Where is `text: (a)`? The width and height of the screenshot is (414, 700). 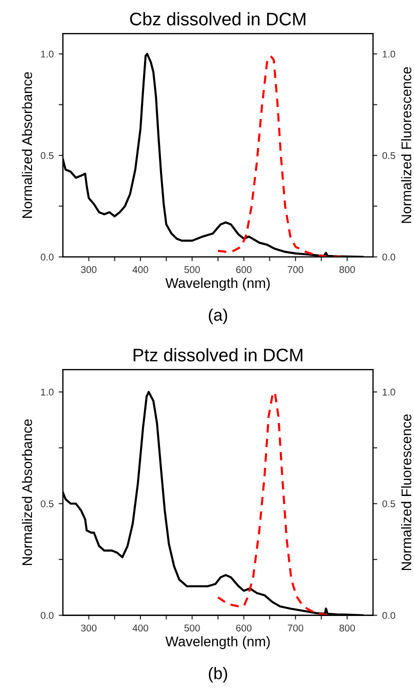 text: (a) is located at coordinates (218, 316).